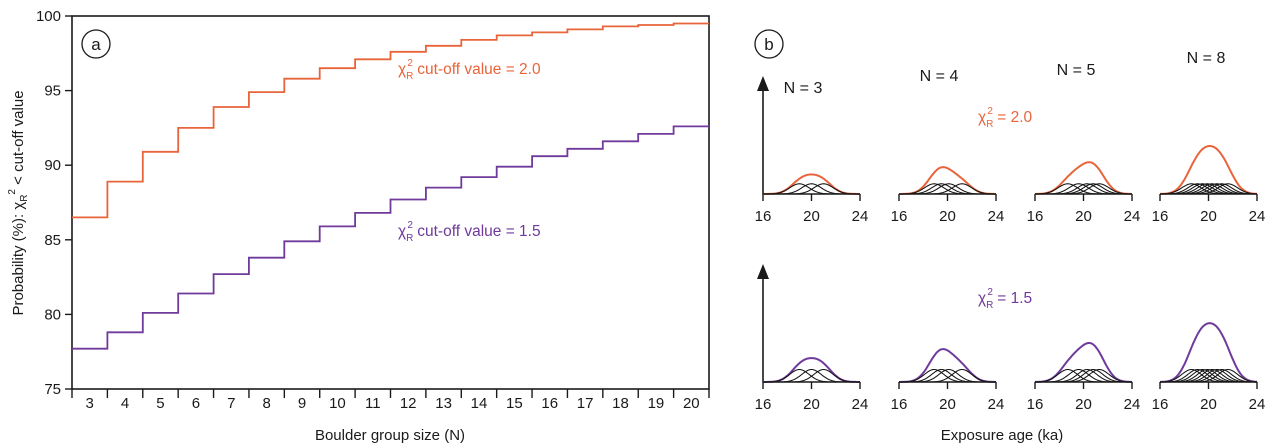  What do you see at coordinates (1206, 58) in the screenshot?
I see `n-label-8: N = 8` at bounding box center [1206, 58].